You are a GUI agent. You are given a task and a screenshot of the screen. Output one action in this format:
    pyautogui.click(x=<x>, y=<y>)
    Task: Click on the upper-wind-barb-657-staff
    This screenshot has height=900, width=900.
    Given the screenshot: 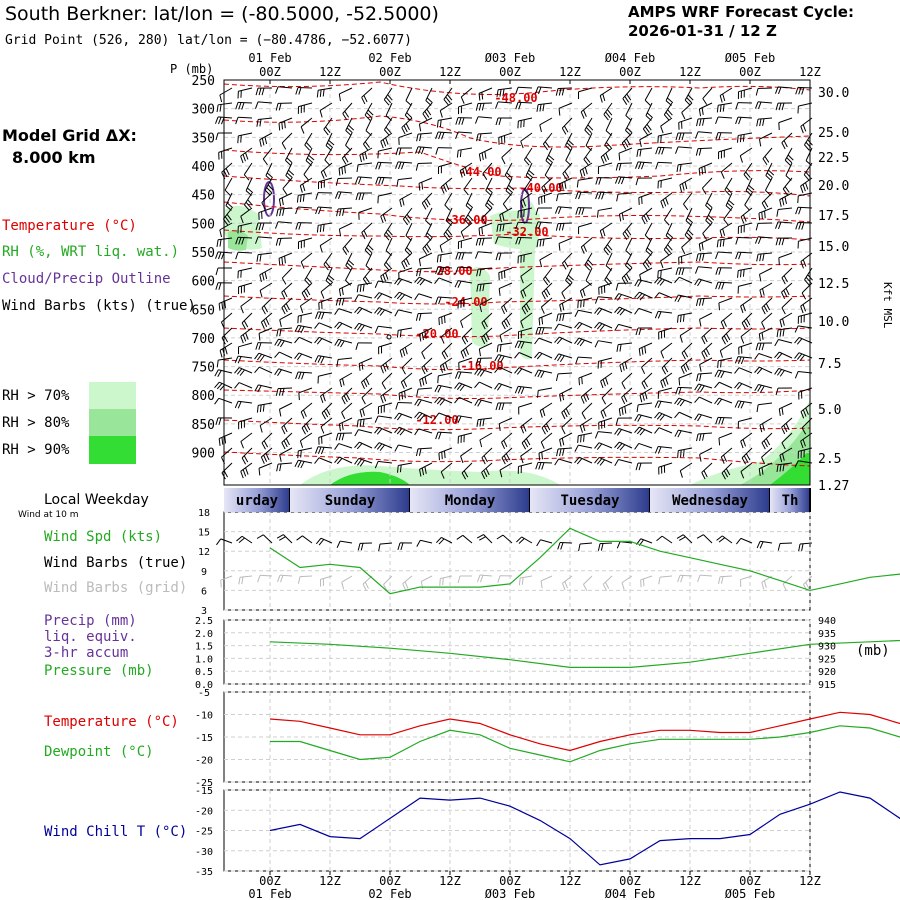 What is the action you would take?
    pyautogui.click(x=765, y=404)
    